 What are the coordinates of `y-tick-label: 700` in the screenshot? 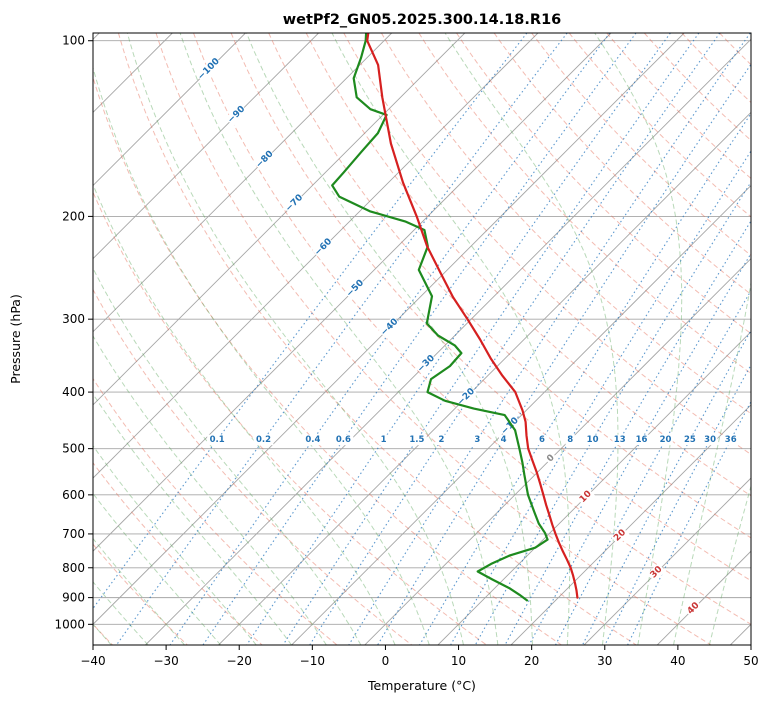 It's located at (73, 534).